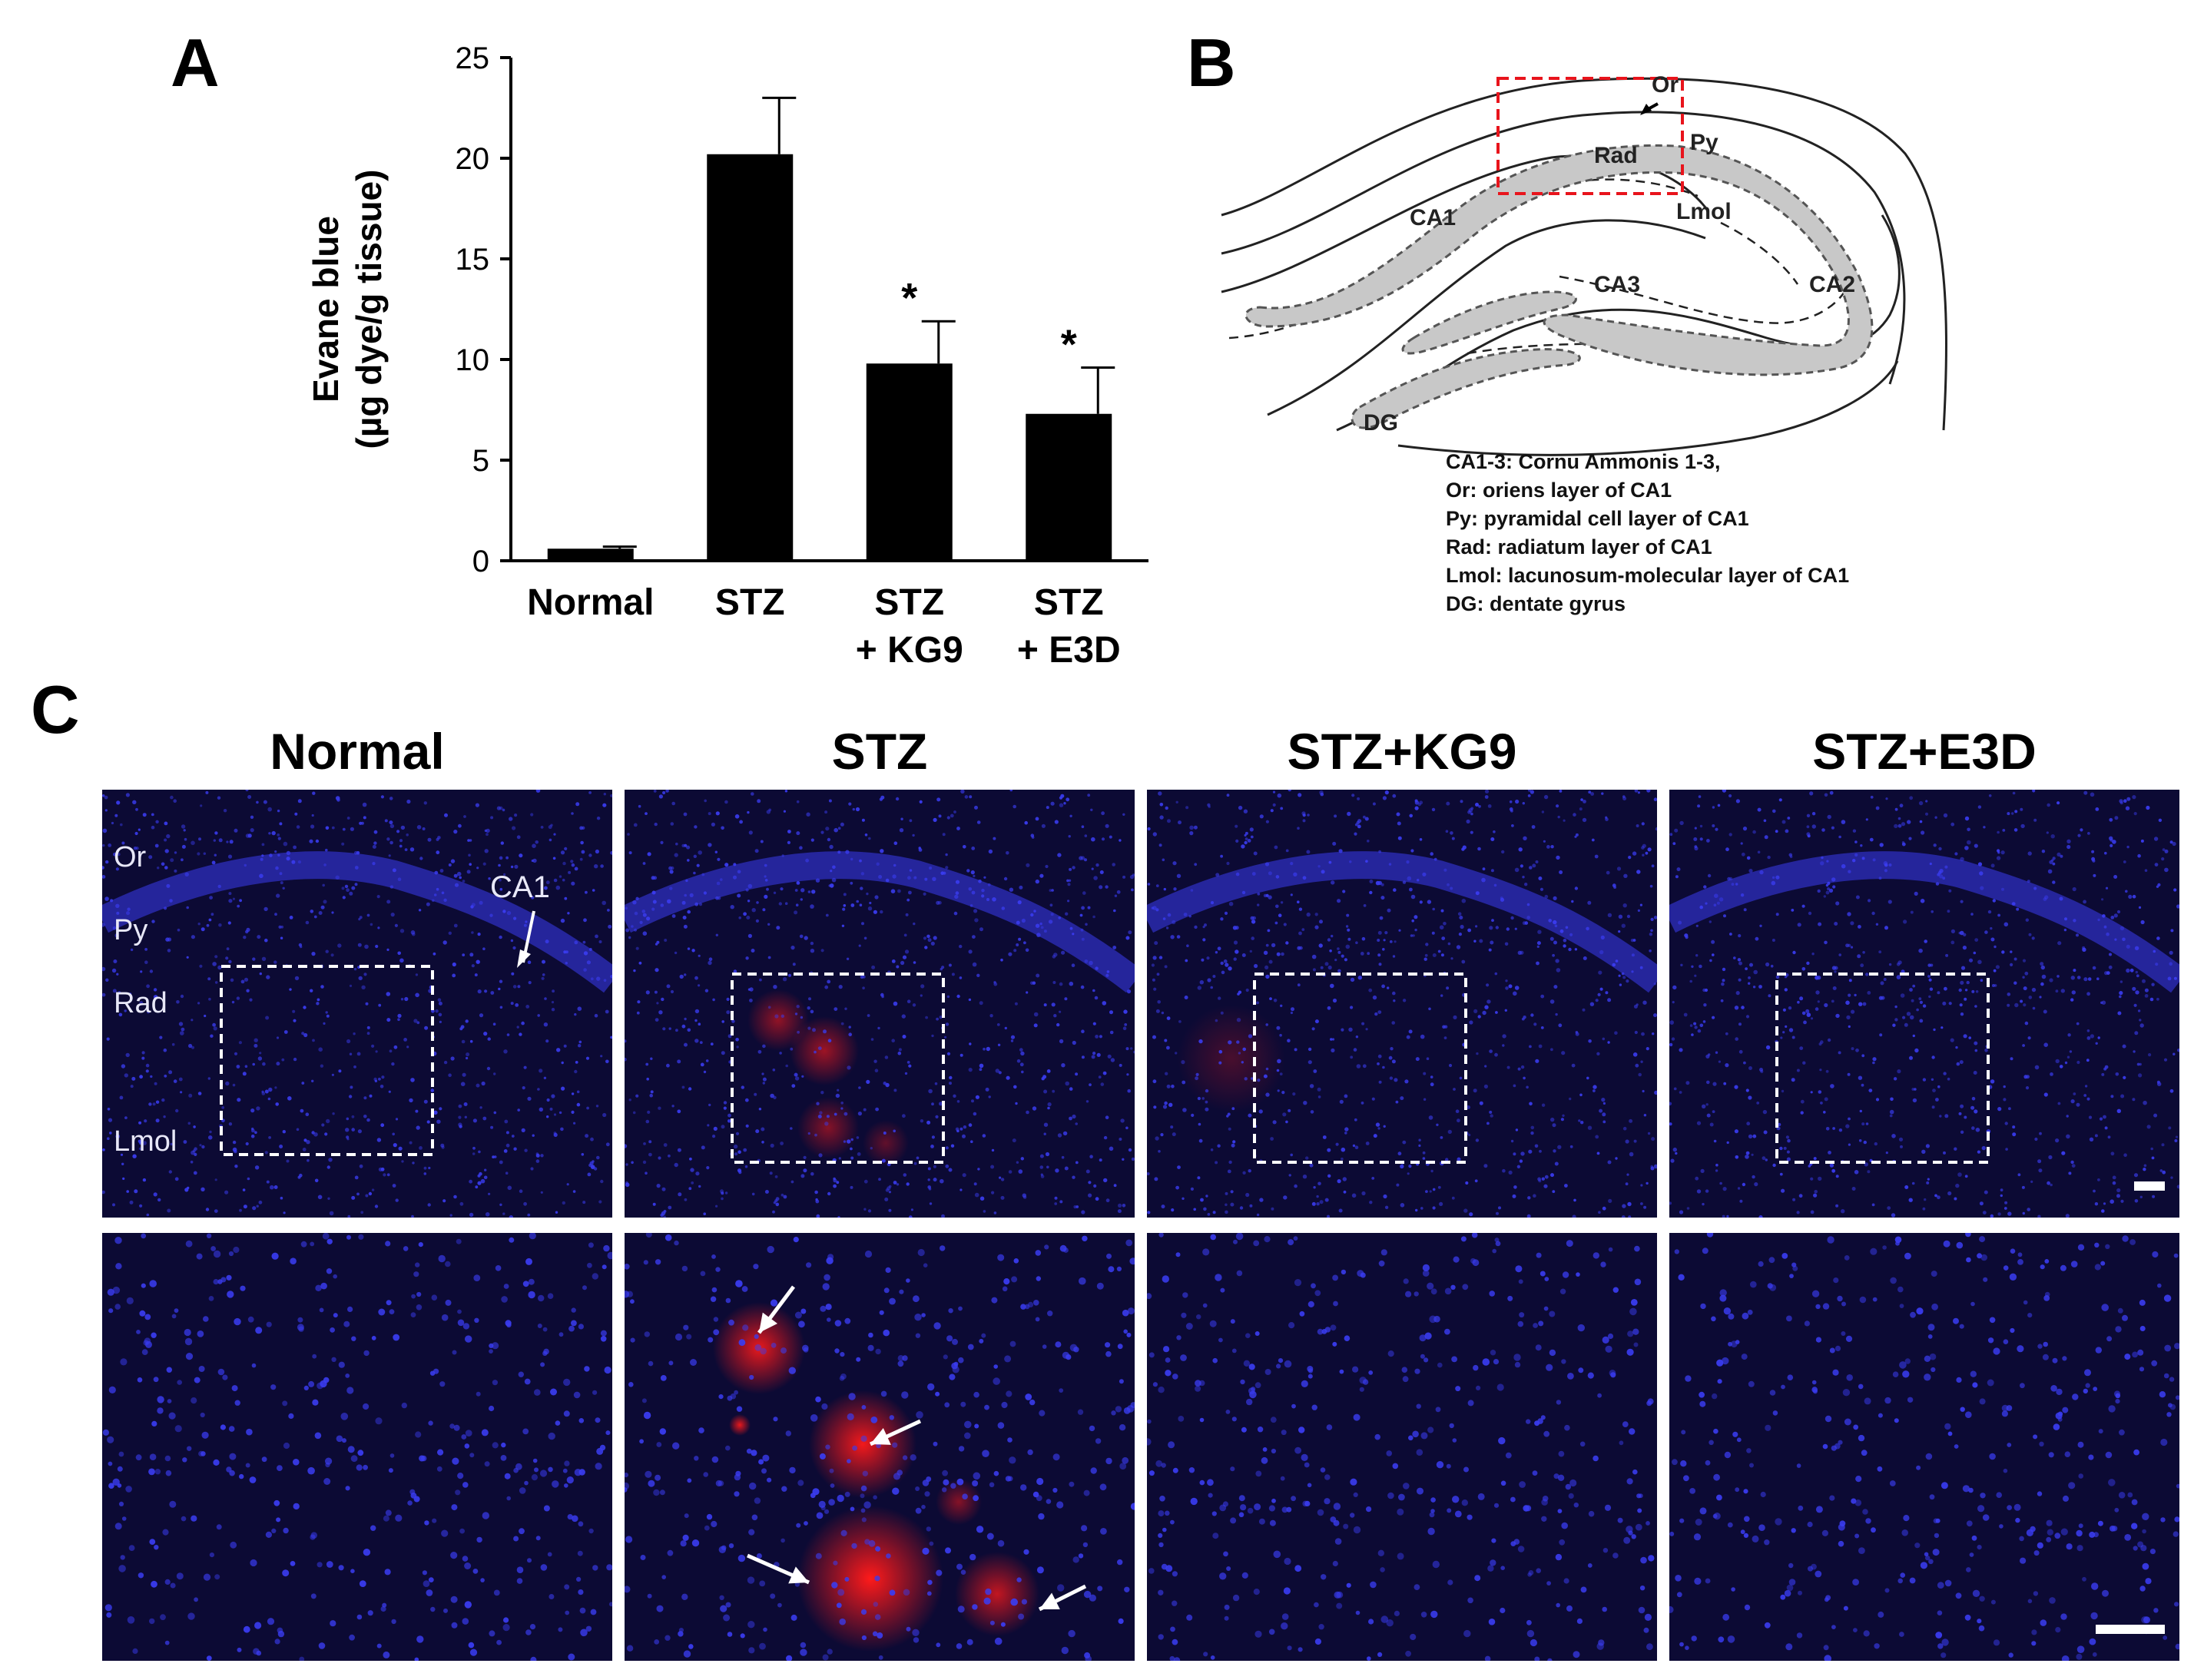  Describe the element at coordinates (909, 650) in the screenshot. I see `x-category-label: + KG9` at that location.